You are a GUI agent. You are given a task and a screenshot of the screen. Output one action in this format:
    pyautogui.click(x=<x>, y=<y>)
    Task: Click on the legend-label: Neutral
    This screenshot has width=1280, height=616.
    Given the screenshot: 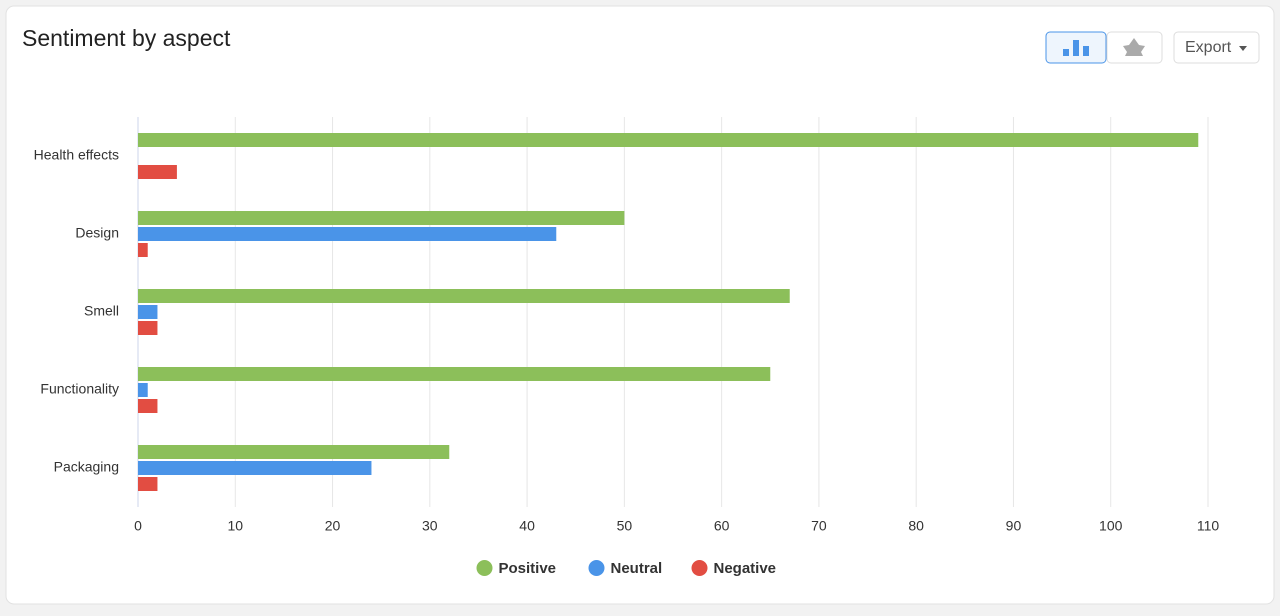 What is the action you would take?
    pyautogui.click(x=637, y=568)
    